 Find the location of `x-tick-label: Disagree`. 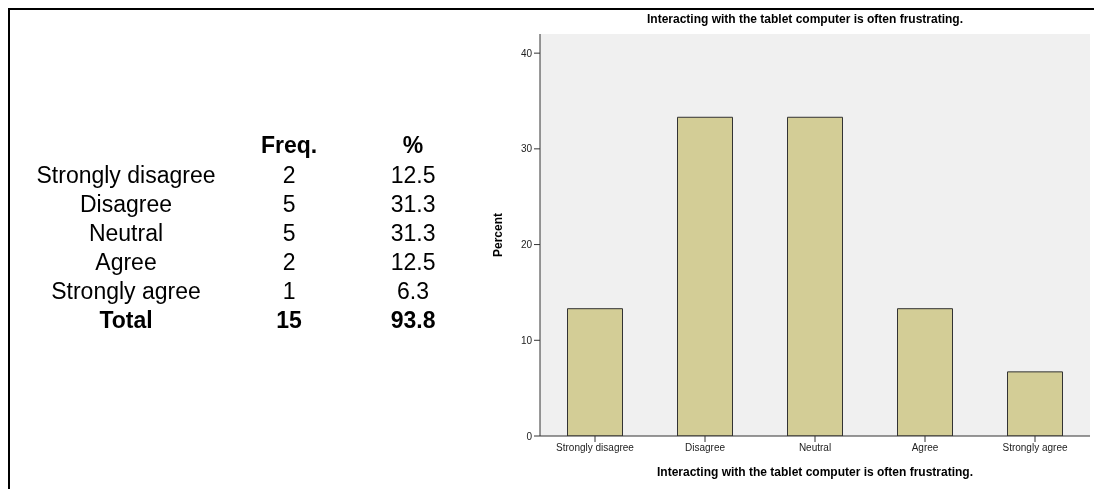

x-tick-label: Disagree is located at coordinates (705, 448).